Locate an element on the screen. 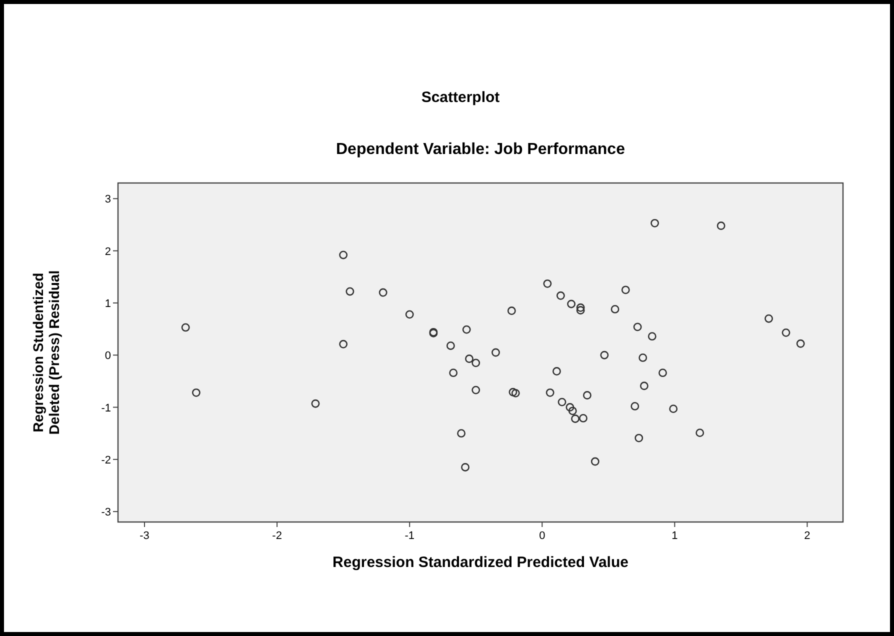  chart-title: Scatterplot is located at coordinates (460, 97).